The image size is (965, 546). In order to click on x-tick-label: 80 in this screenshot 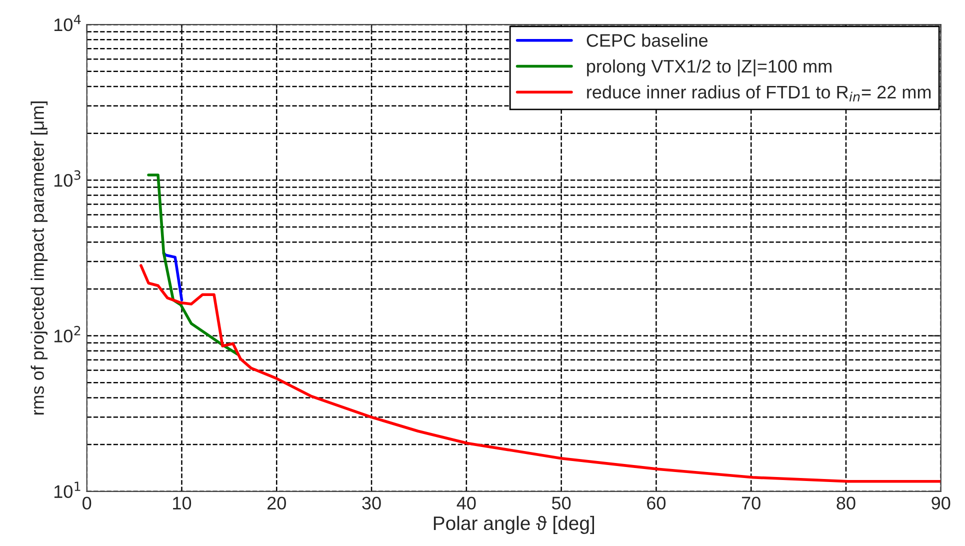, I will do `click(846, 503)`.